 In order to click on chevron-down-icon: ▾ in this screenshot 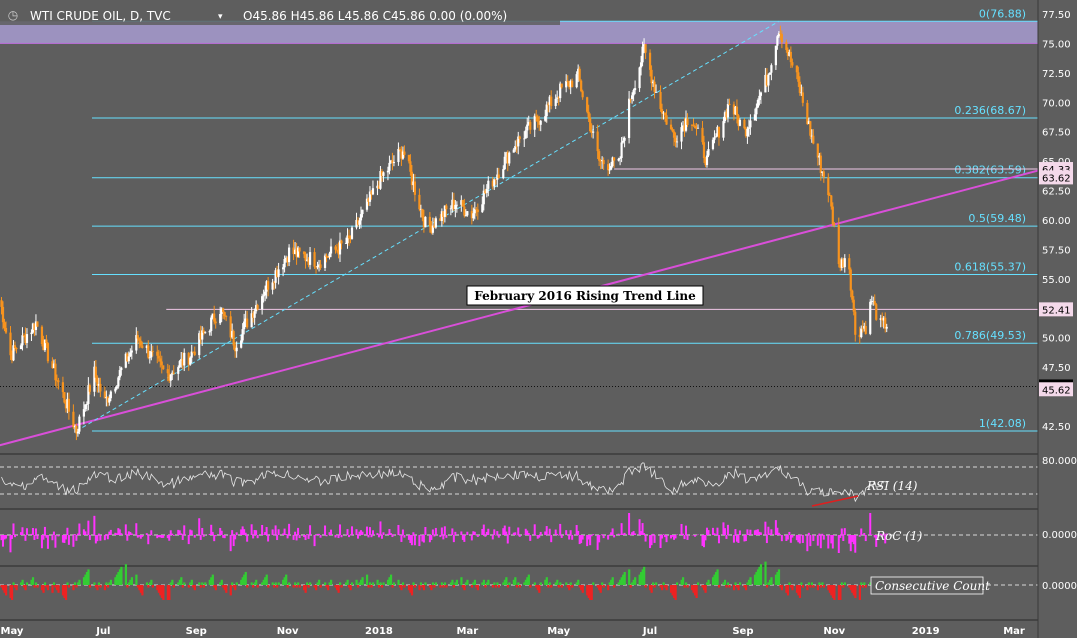, I will do `click(220, 17)`.